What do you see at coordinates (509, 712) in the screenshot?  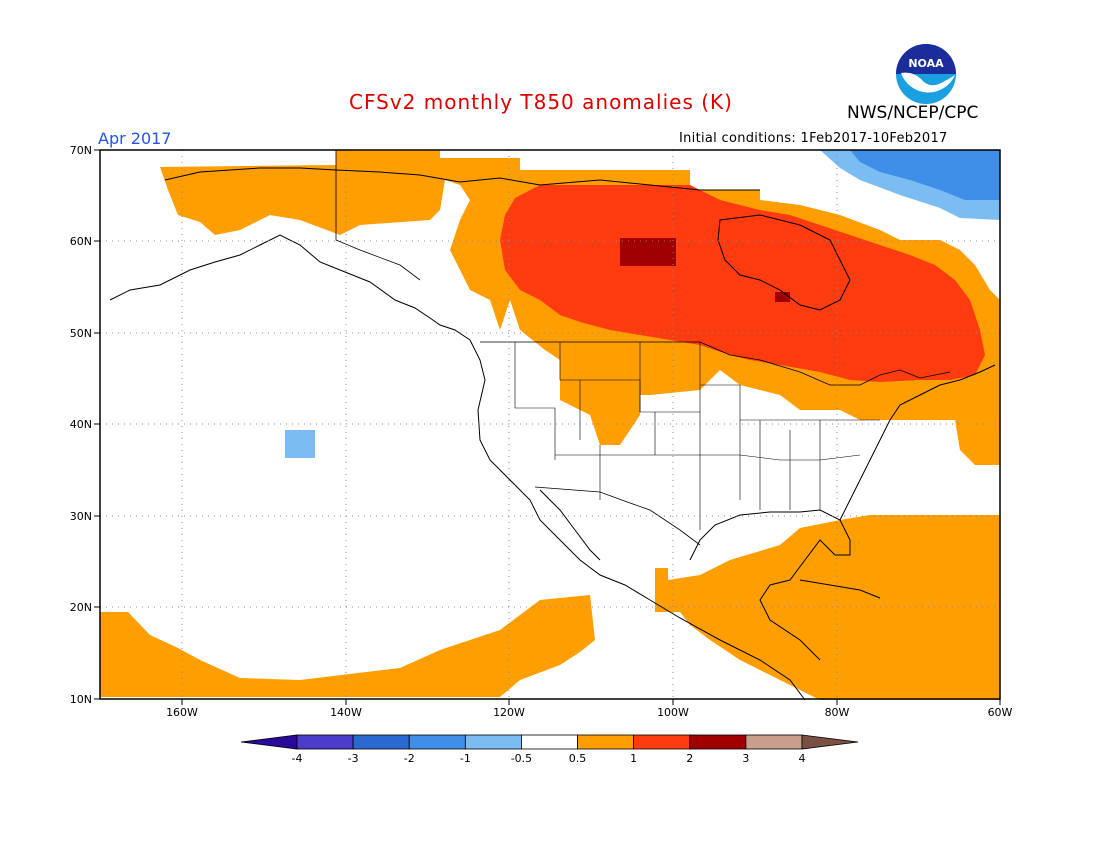 I see `lon-label: 120W` at bounding box center [509, 712].